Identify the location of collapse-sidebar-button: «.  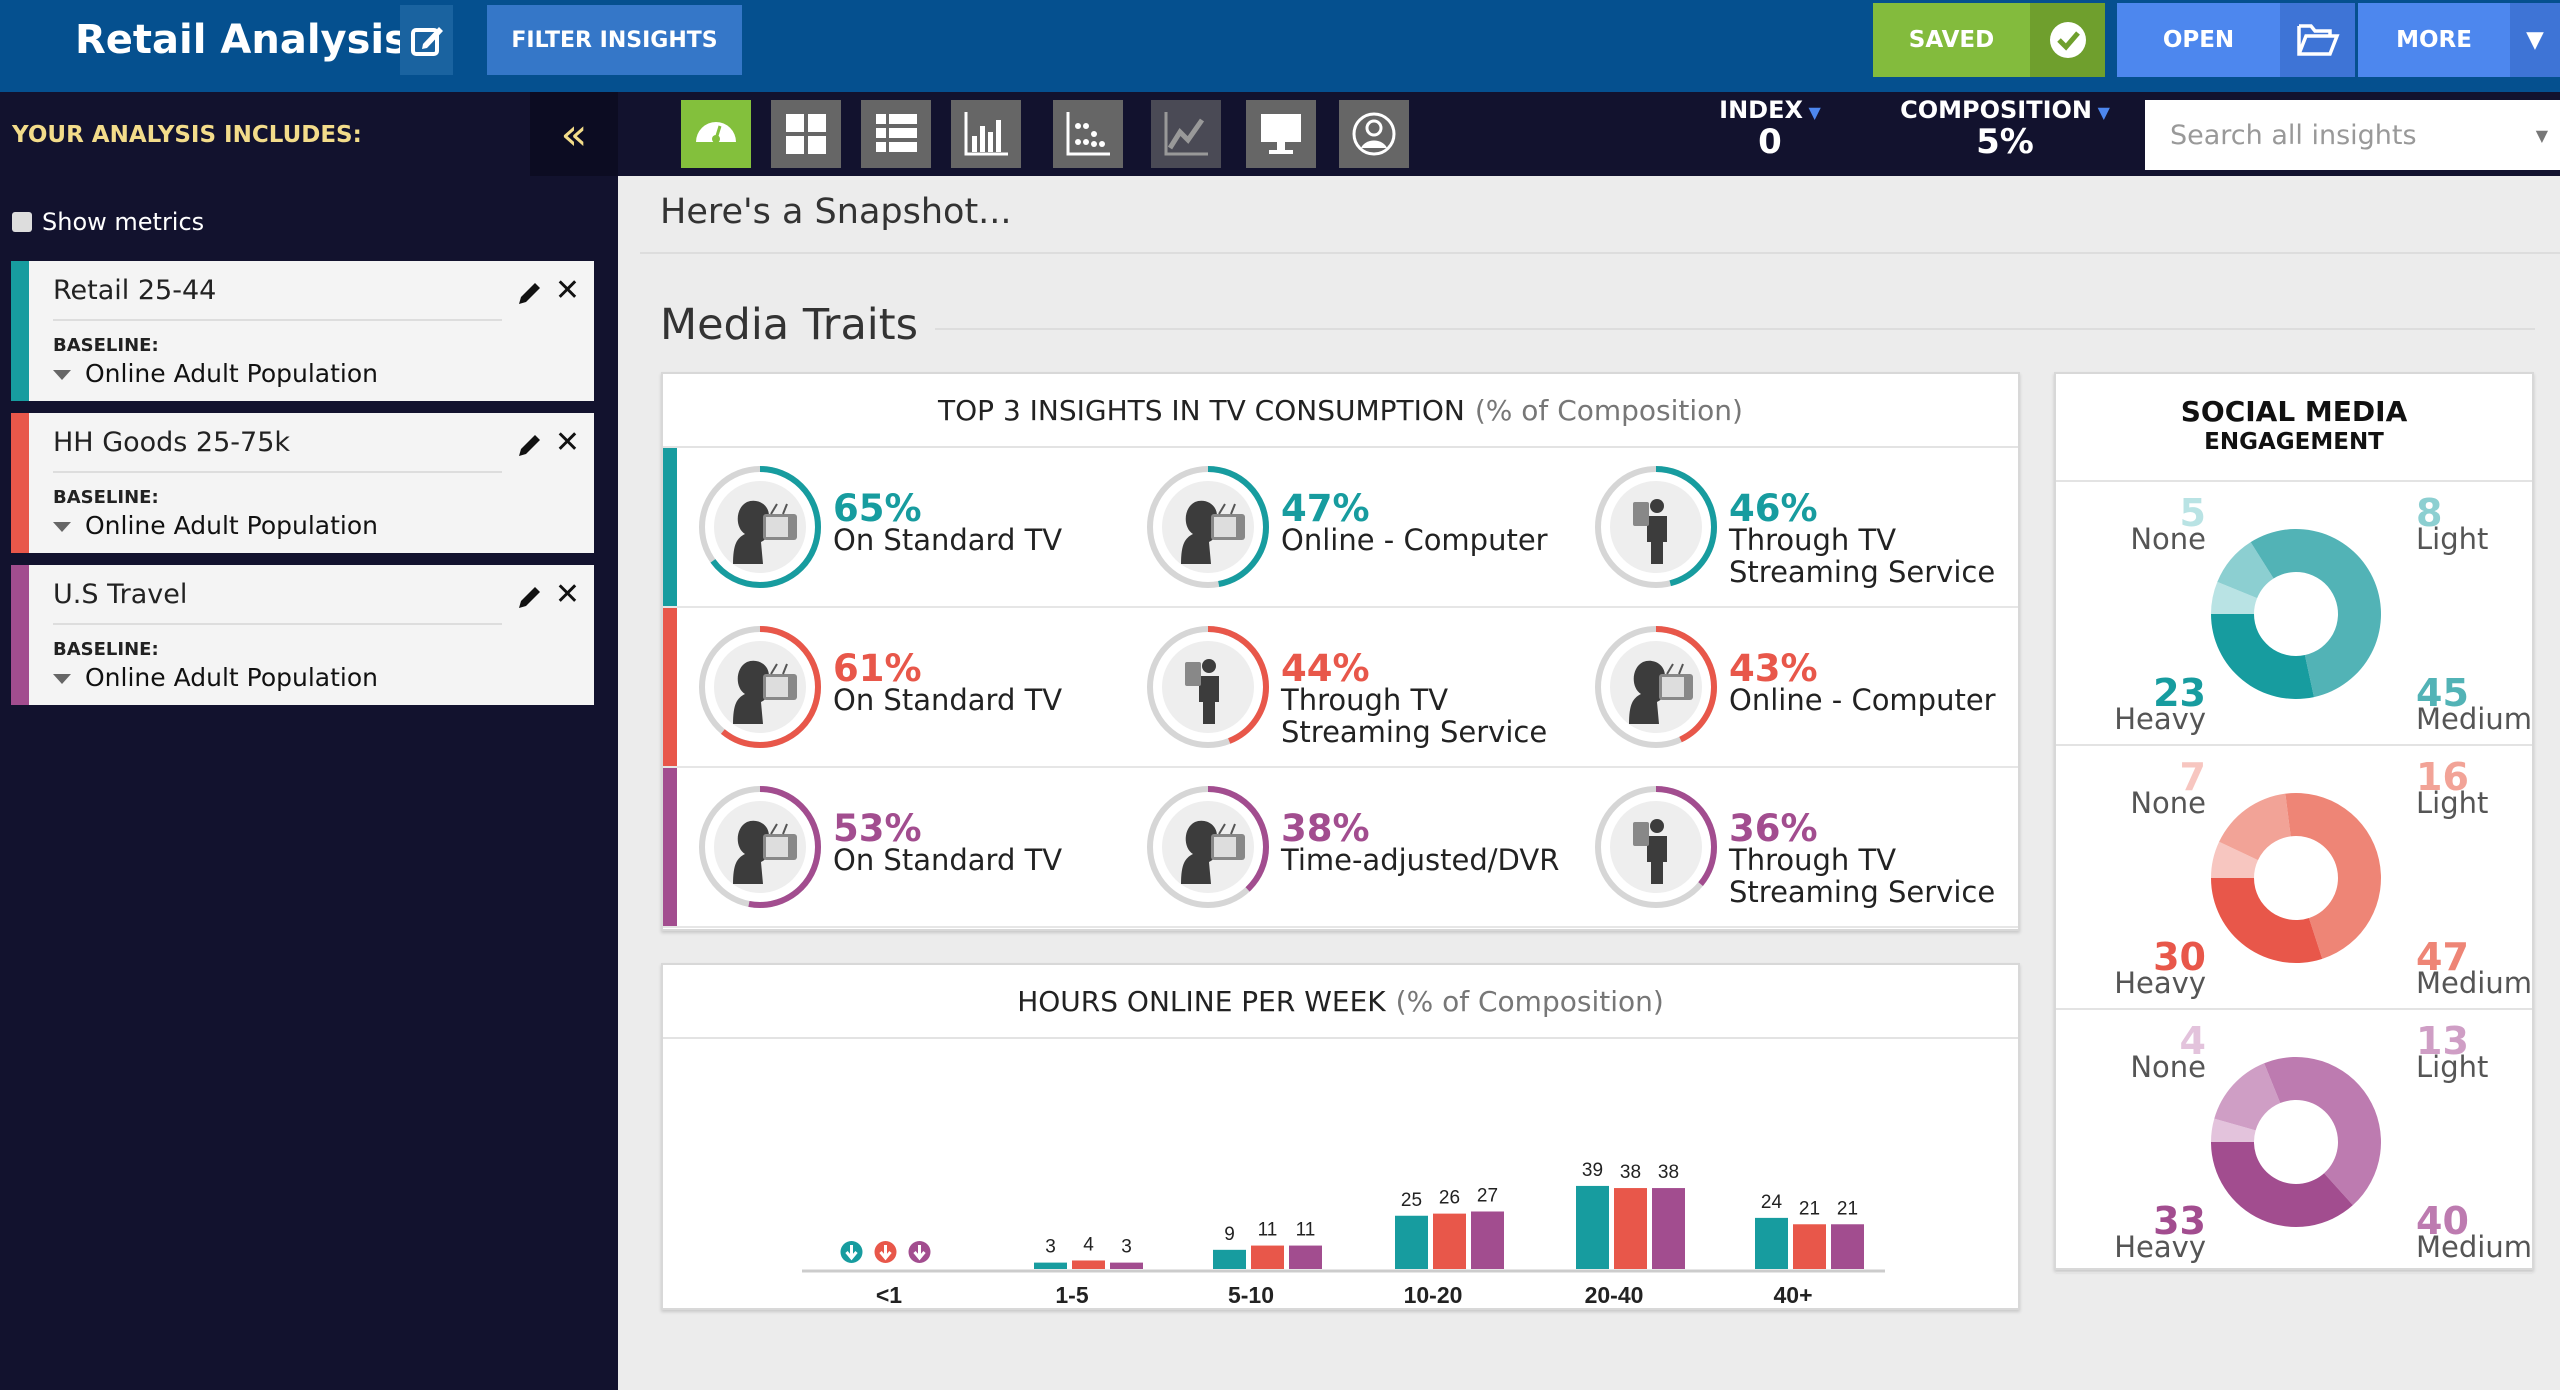
(574, 134).